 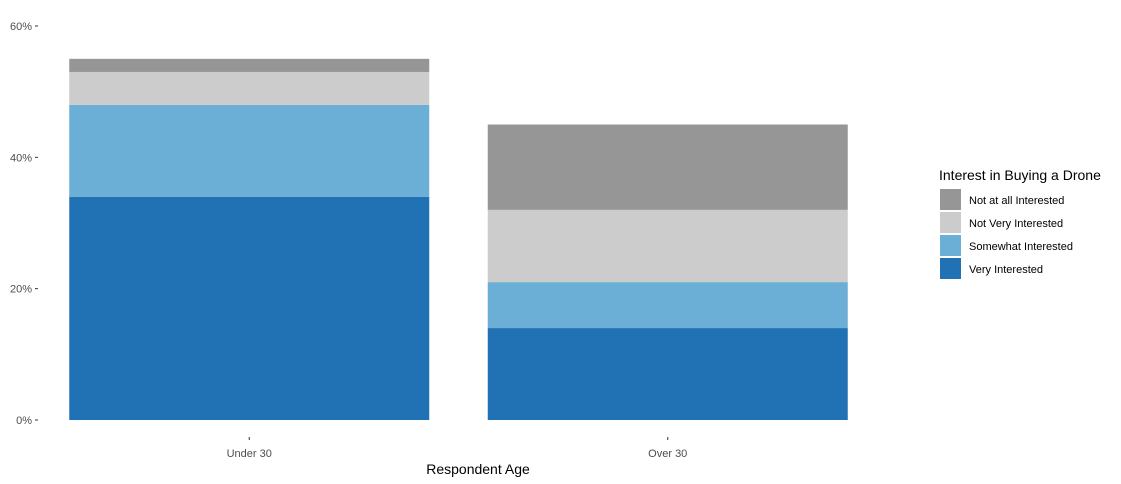 What do you see at coordinates (249, 88) in the screenshot?
I see `bar-under-30-not-very-interested` at bounding box center [249, 88].